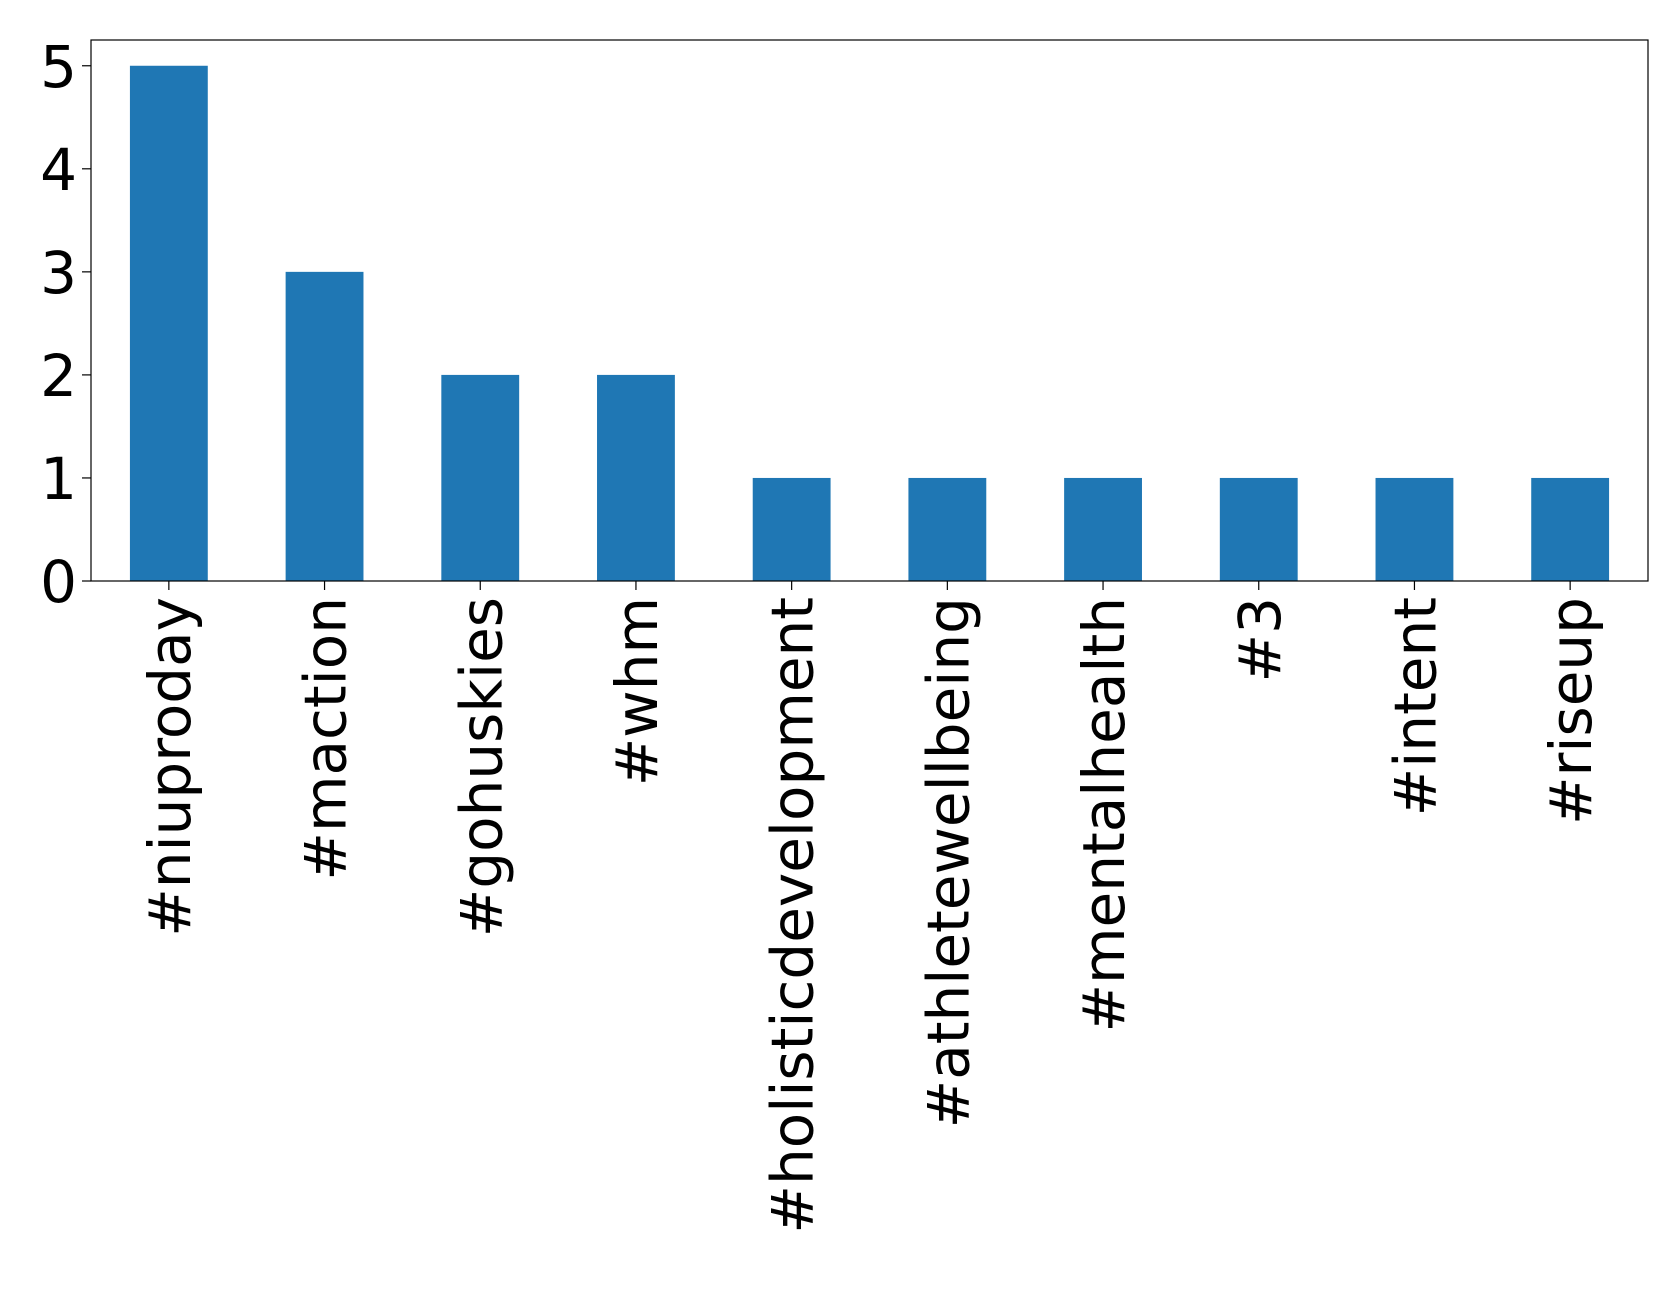 This screenshot has width=1679, height=1314. What do you see at coordinates (637, 691) in the screenshot?
I see `x-tick-label: #whm` at bounding box center [637, 691].